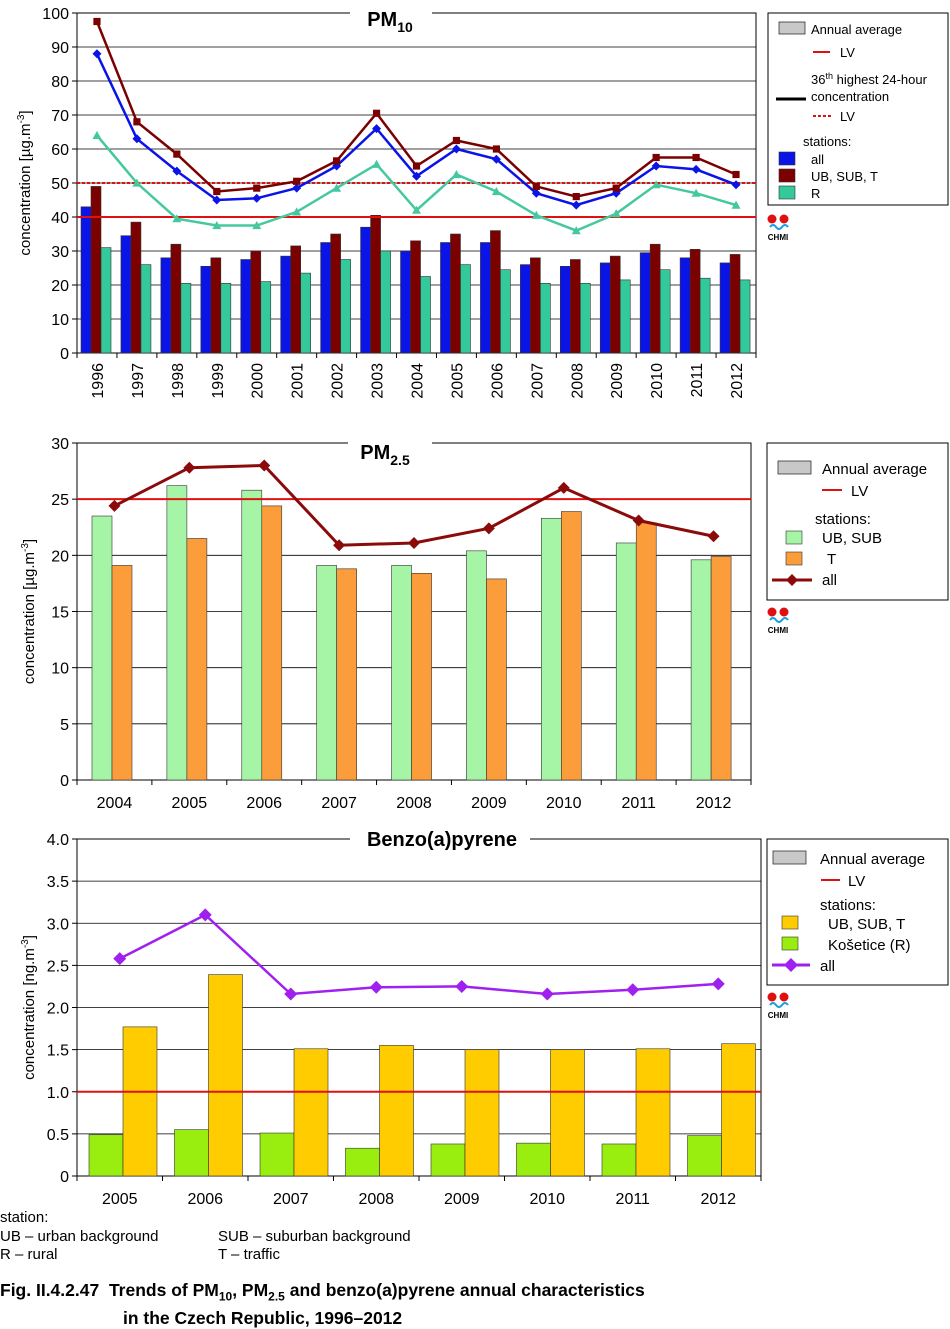 This screenshot has height=1329, width=950. Describe the element at coordinates (58, 1093) in the screenshot. I see `y-tick-label: 1.0` at that location.